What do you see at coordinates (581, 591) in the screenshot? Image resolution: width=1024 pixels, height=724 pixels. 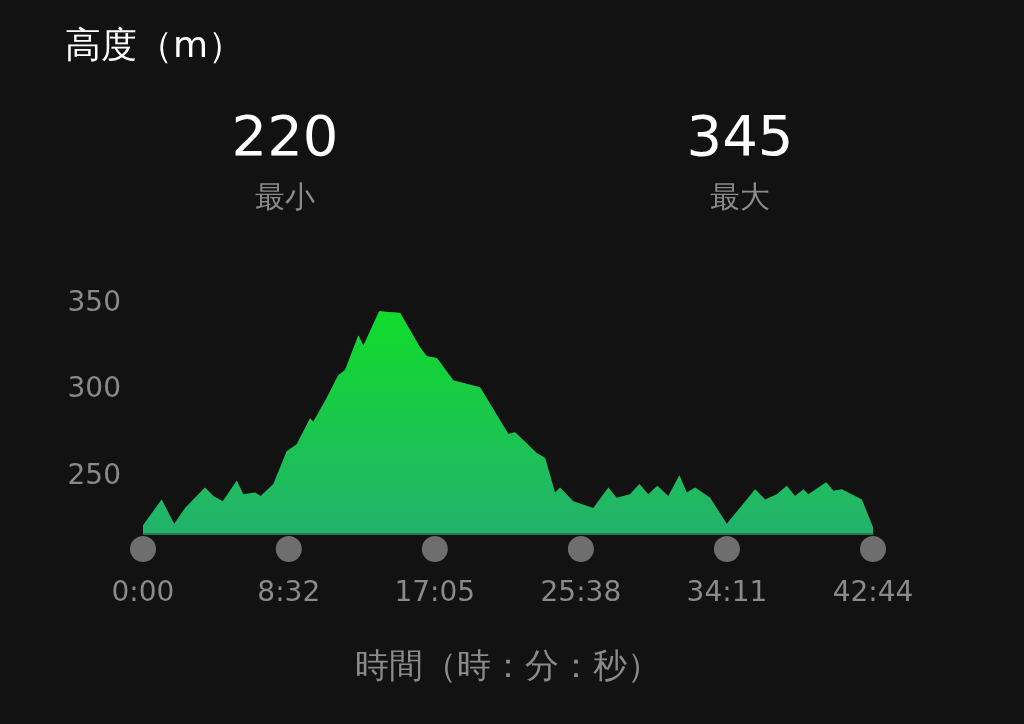 I see `xtick: 25:38` at bounding box center [581, 591].